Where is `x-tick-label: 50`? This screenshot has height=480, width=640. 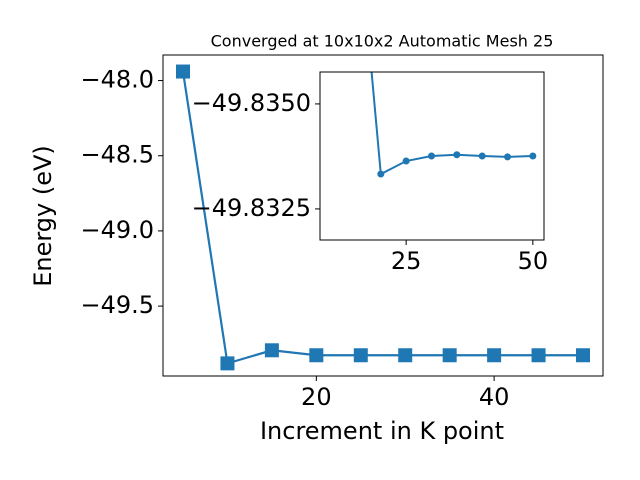 x-tick-label: 50 is located at coordinates (533, 261).